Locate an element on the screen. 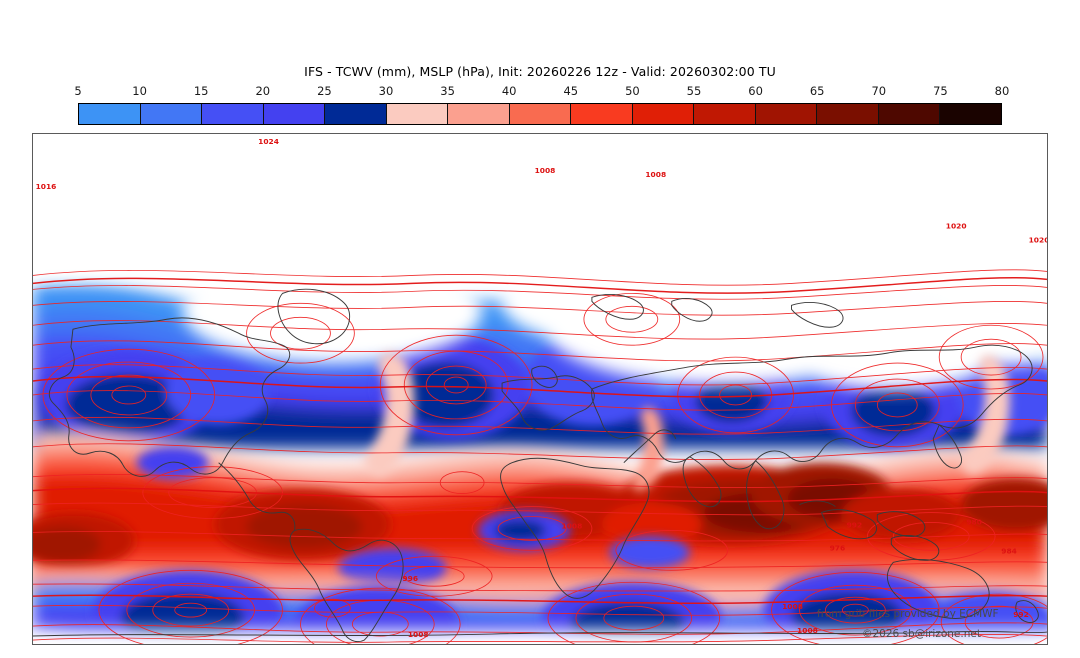 This screenshot has width=1080, height=658. colorbar: 5 10 15 20 25 30 35 40 45 50 55 60 65 70 75 80 is located at coordinates (541, 106).